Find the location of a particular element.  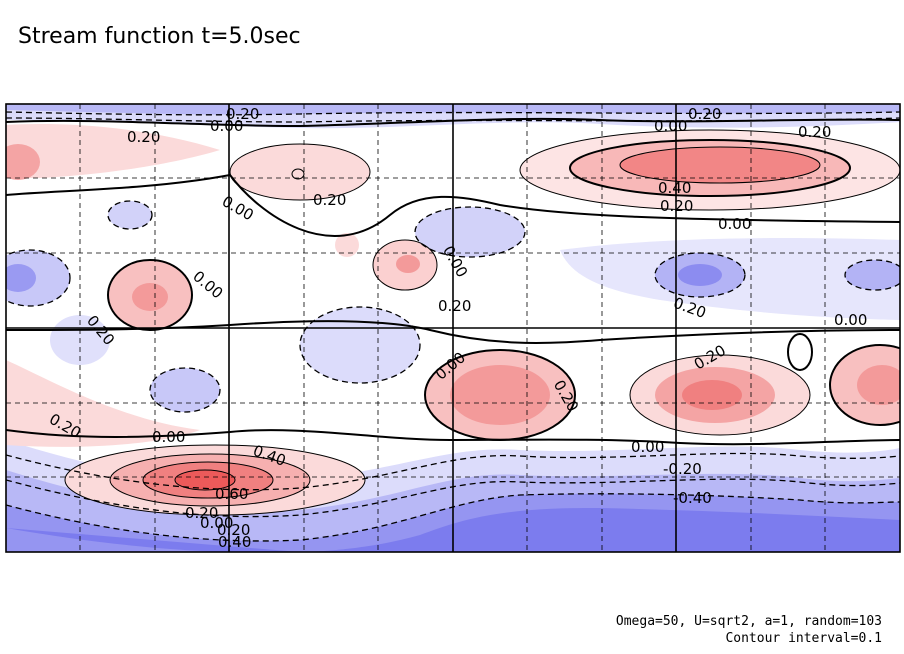

far-right-high-core is located at coordinates (878, 385).